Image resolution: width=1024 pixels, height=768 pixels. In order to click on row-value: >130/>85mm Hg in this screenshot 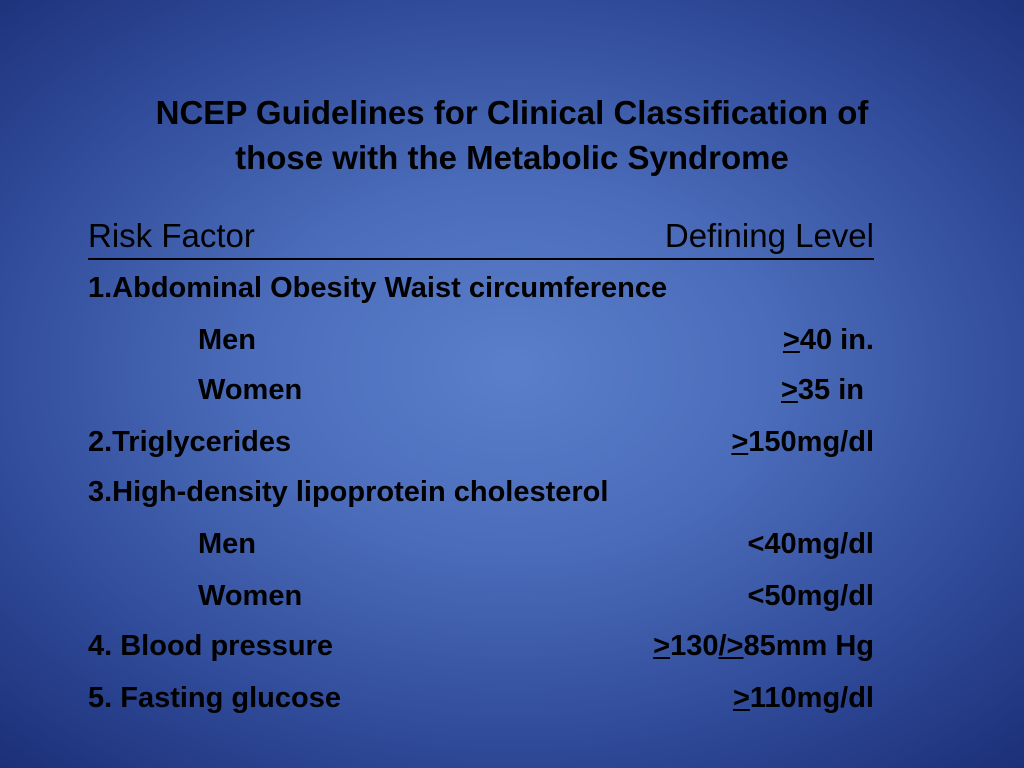, I will do `click(763, 646)`.